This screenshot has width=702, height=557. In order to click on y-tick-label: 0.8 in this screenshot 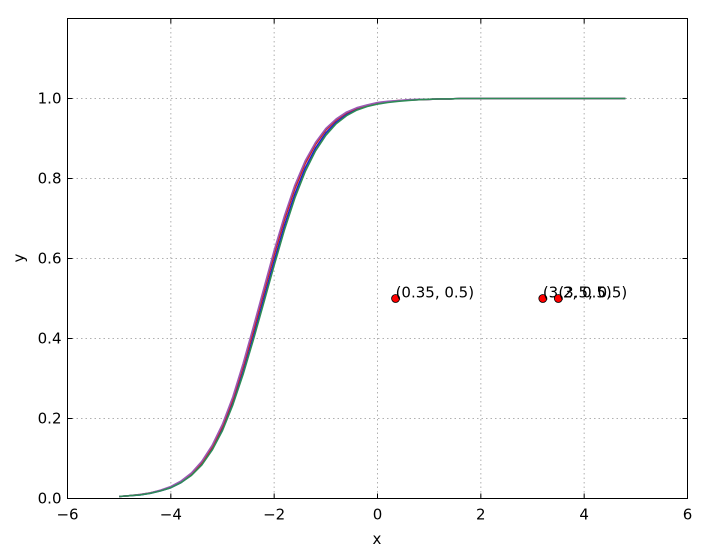, I will do `click(50, 179)`.